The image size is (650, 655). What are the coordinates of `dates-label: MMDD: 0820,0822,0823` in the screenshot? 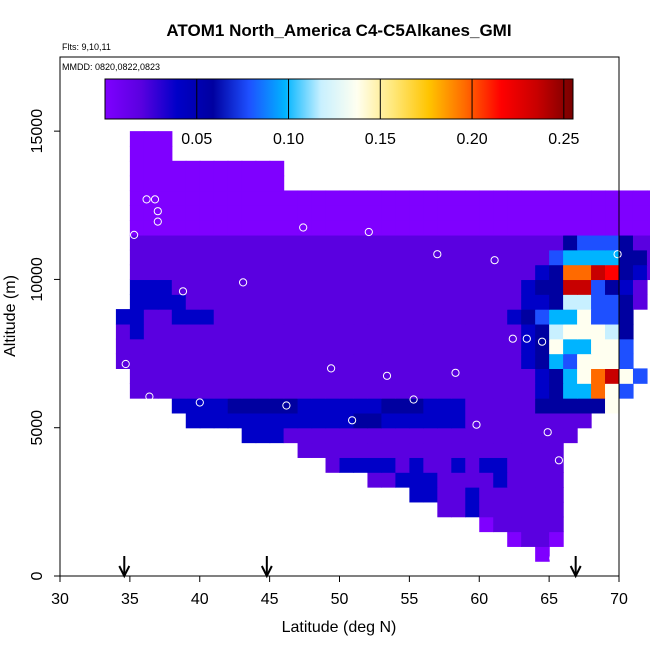 It's located at (111, 67).